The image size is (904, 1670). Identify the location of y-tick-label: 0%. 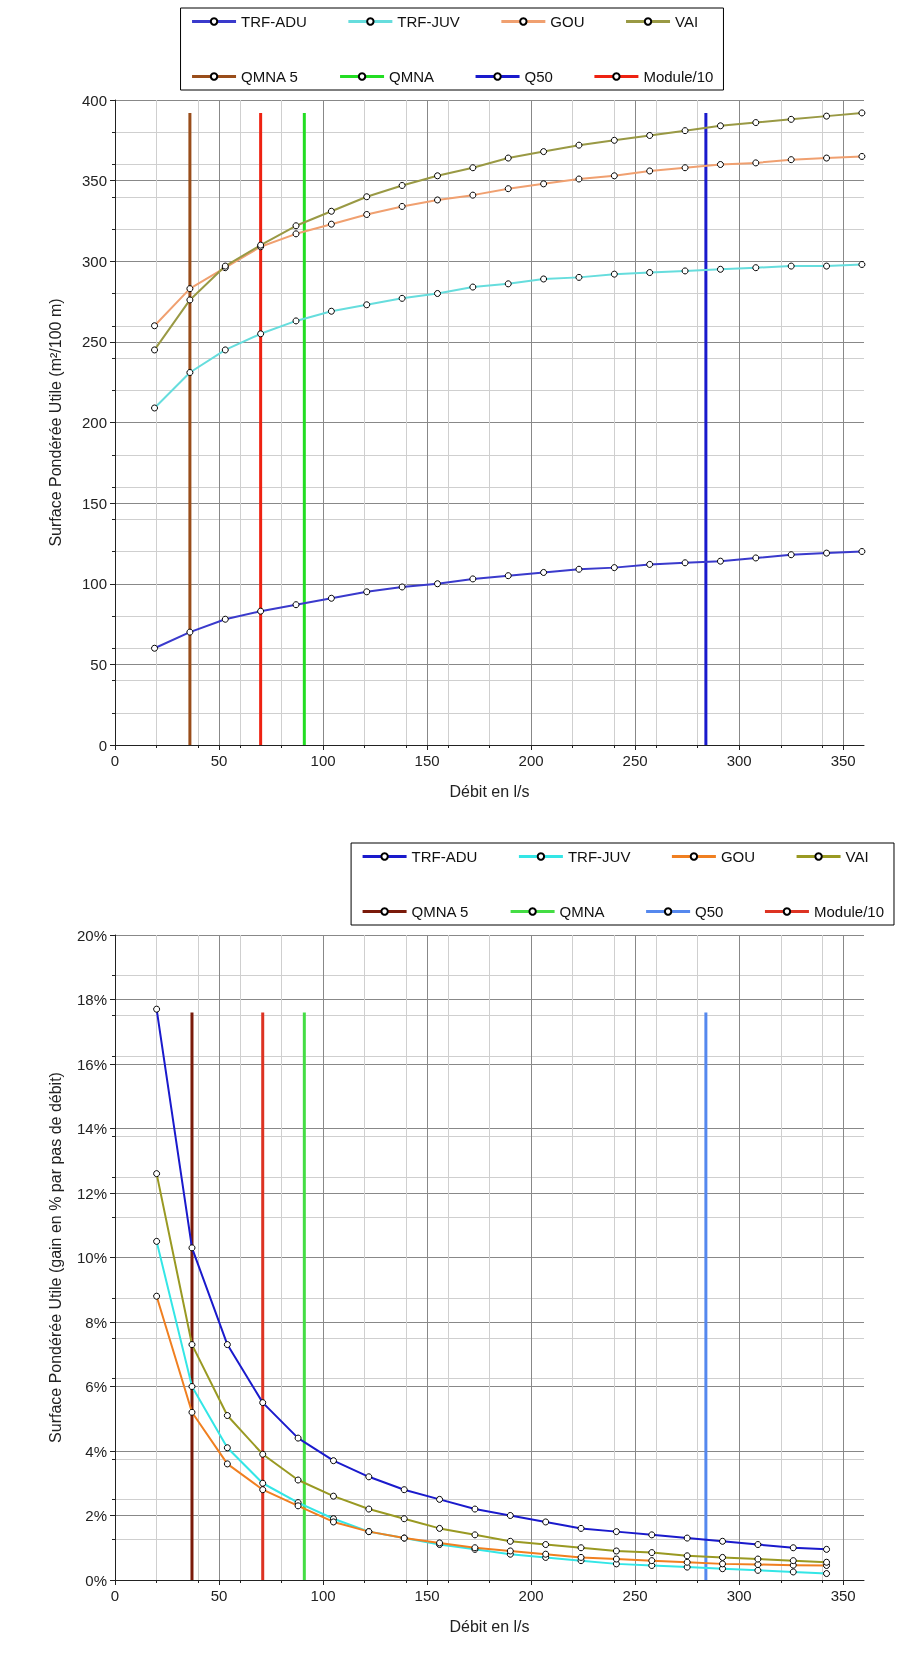
(96, 1580).